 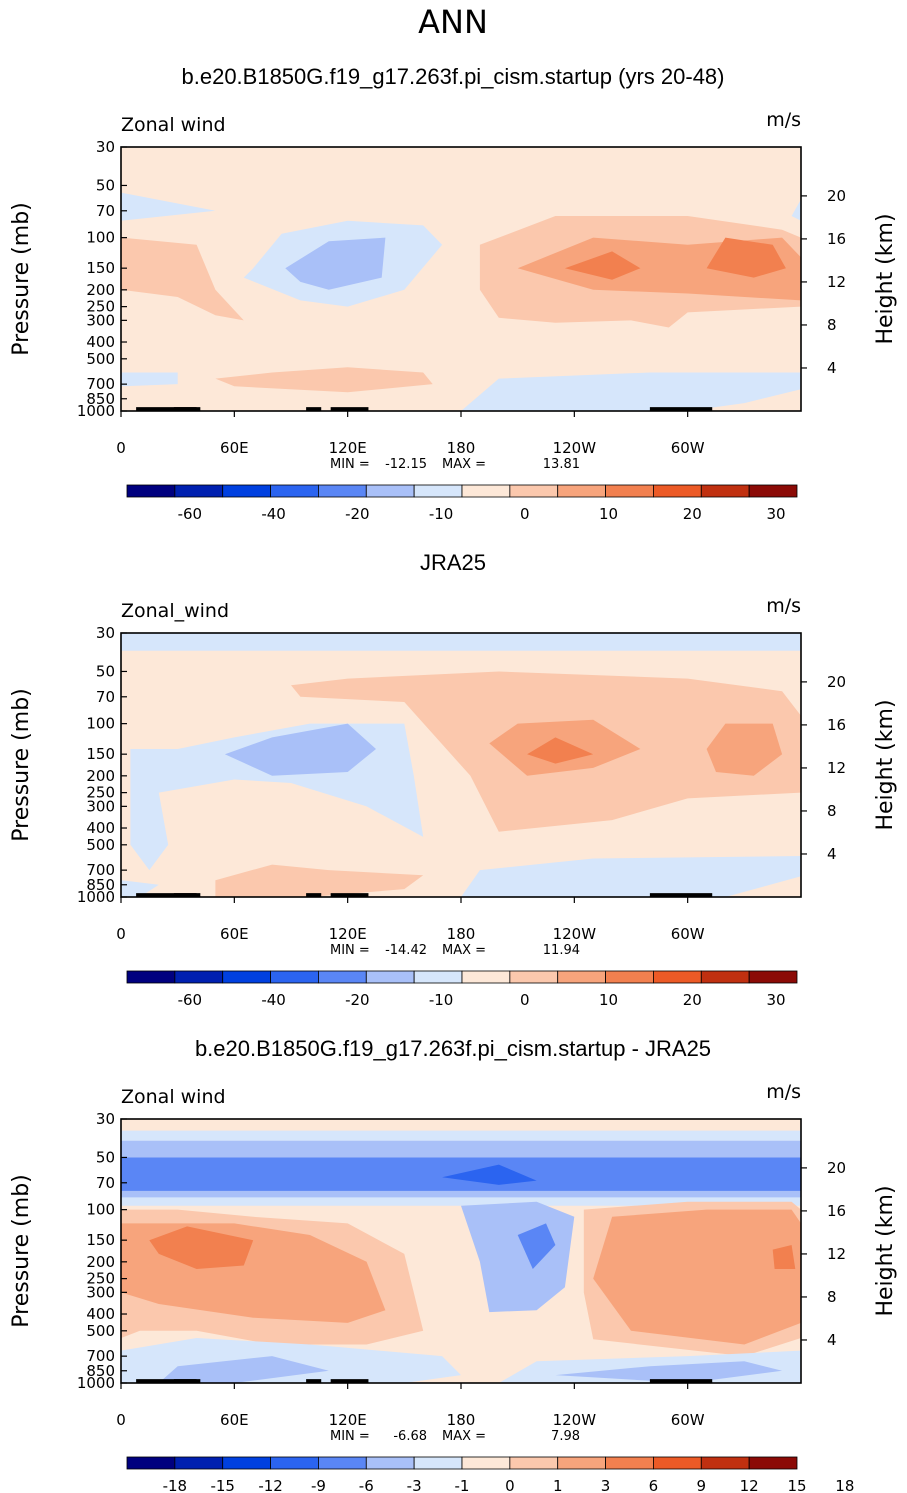 What do you see at coordinates (453, 562) in the screenshot?
I see `panel-title: JRA25` at bounding box center [453, 562].